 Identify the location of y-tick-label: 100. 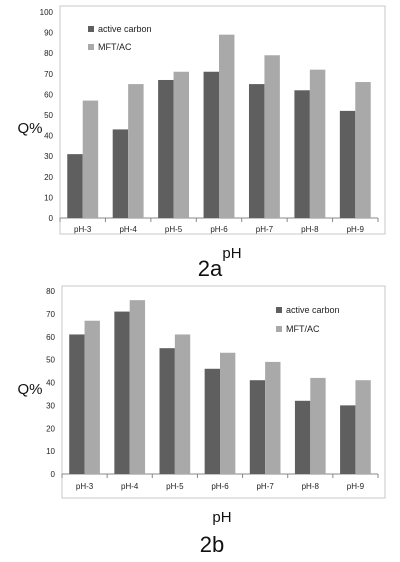
(47, 12).